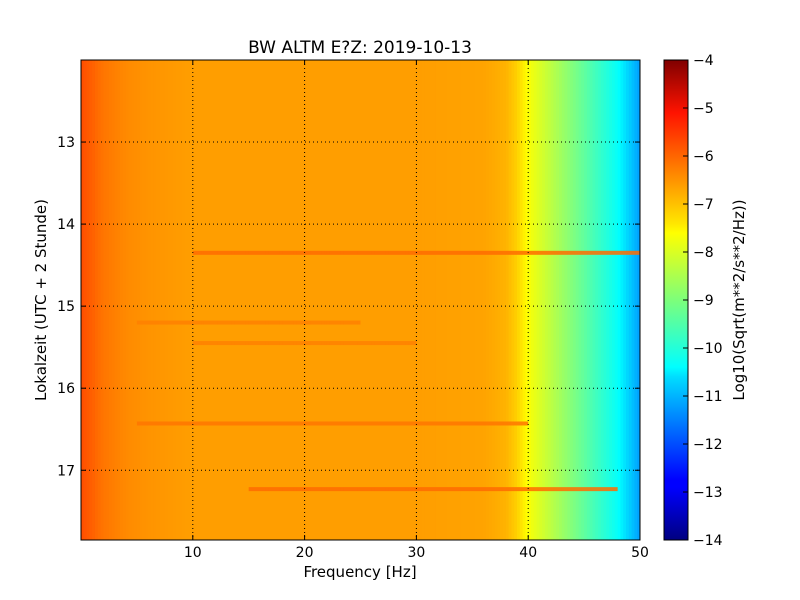 This screenshot has width=800, height=600. I want to click on colorbar-tick-label: −11, so click(708, 397).